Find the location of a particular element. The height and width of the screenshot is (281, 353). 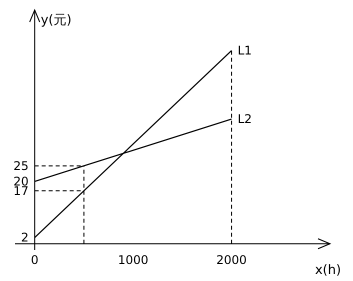

x-tick-label: 0 is located at coordinates (34, 259).